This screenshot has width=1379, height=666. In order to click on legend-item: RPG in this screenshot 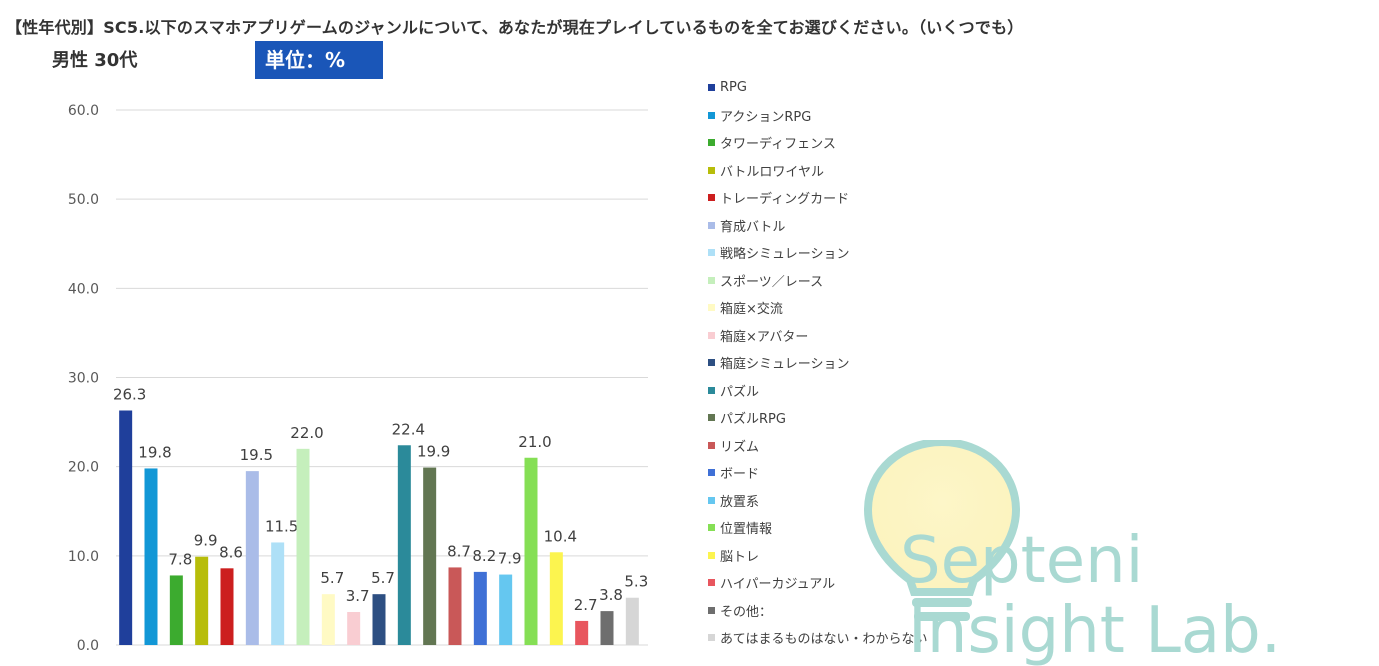, I will do `click(817, 88)`.